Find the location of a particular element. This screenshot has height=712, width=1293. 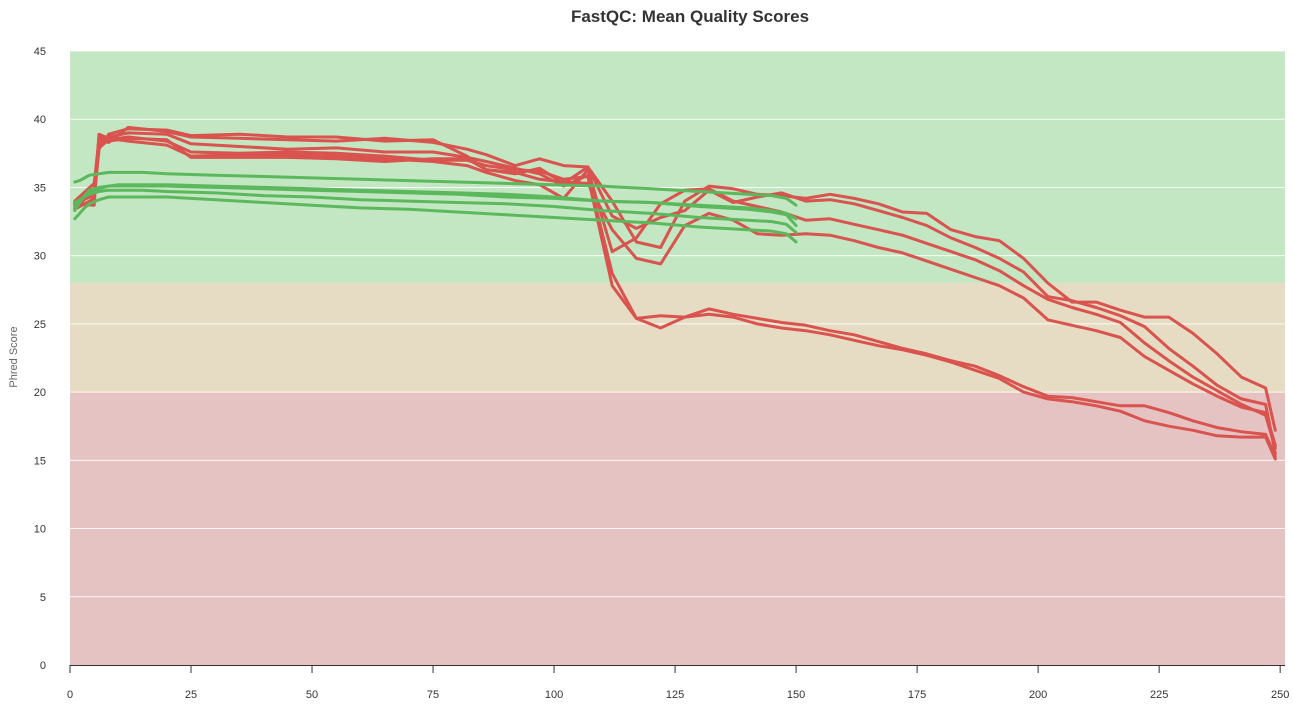

x-tick-label-200: 200 is located at coordinates (1038, 695).